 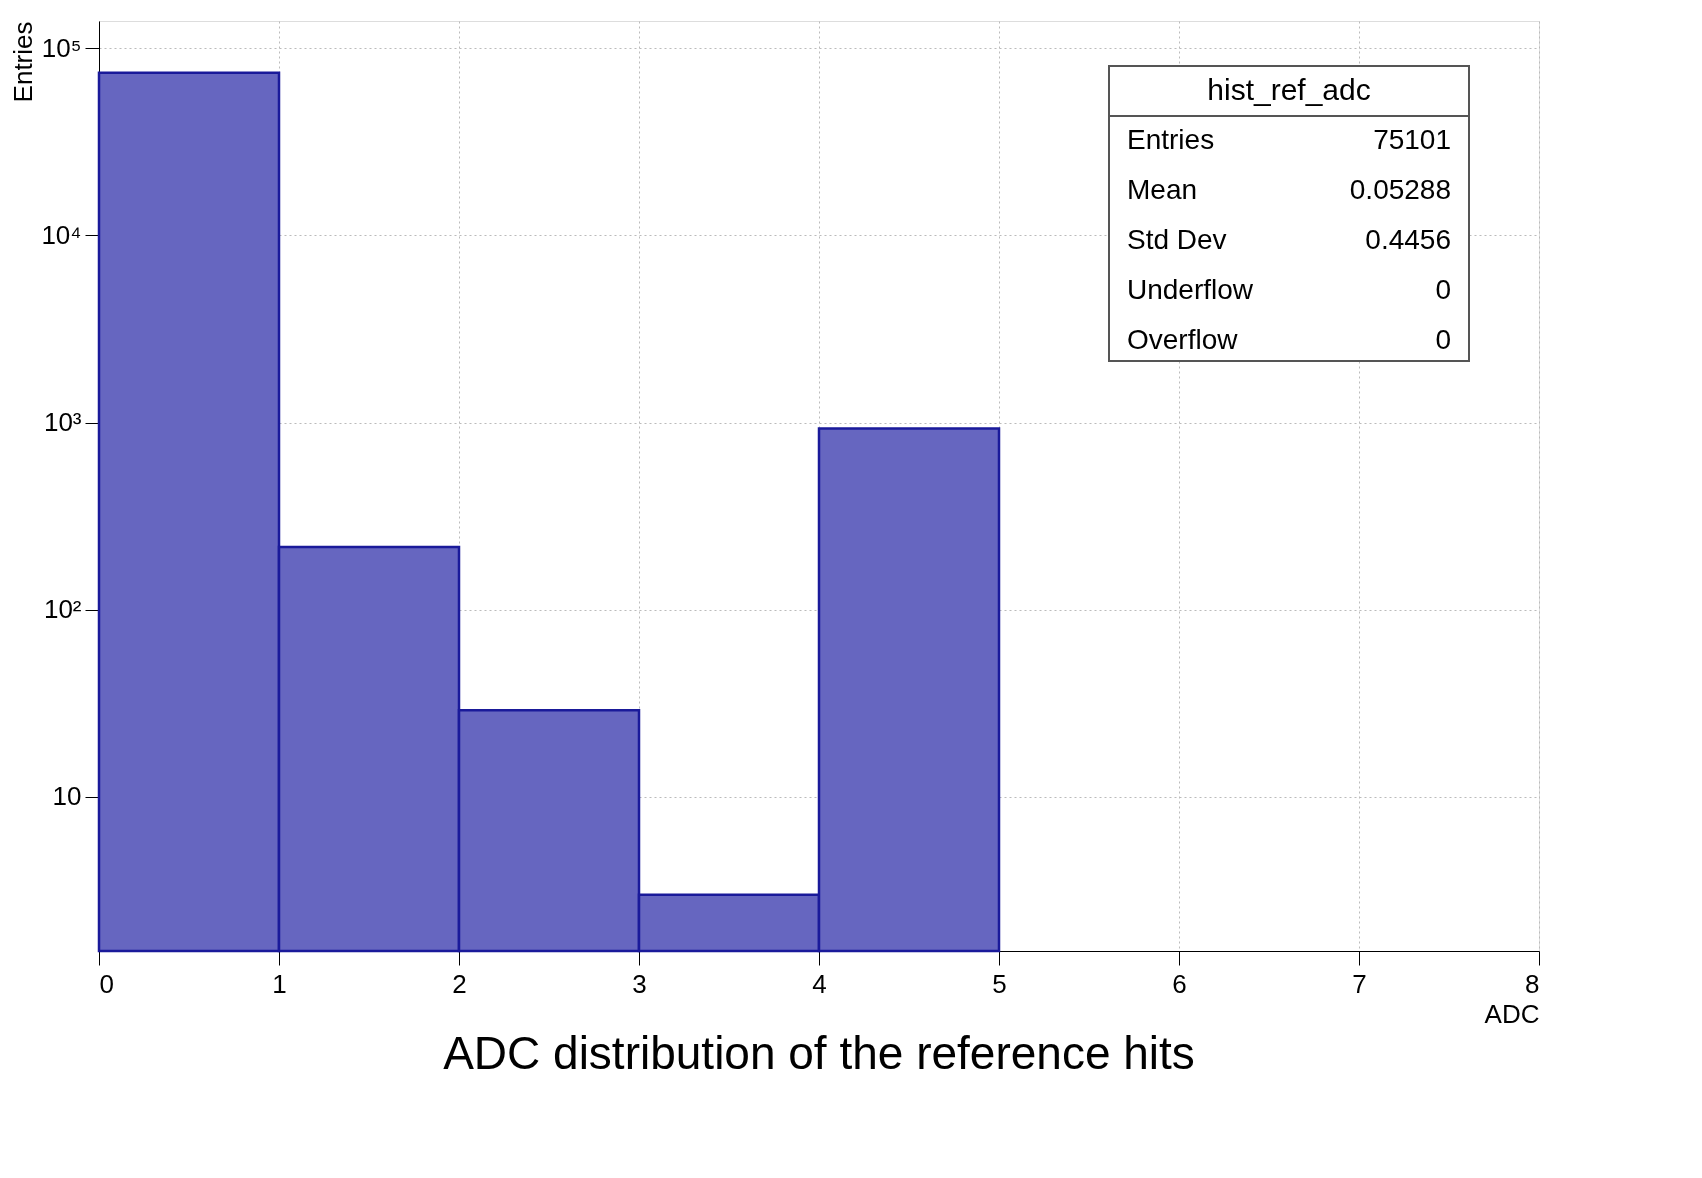 What do you see at coordinates (1359, 983) in the screenshot?
I see `x-tick-label: 7` at bounding box center [1359, 983].